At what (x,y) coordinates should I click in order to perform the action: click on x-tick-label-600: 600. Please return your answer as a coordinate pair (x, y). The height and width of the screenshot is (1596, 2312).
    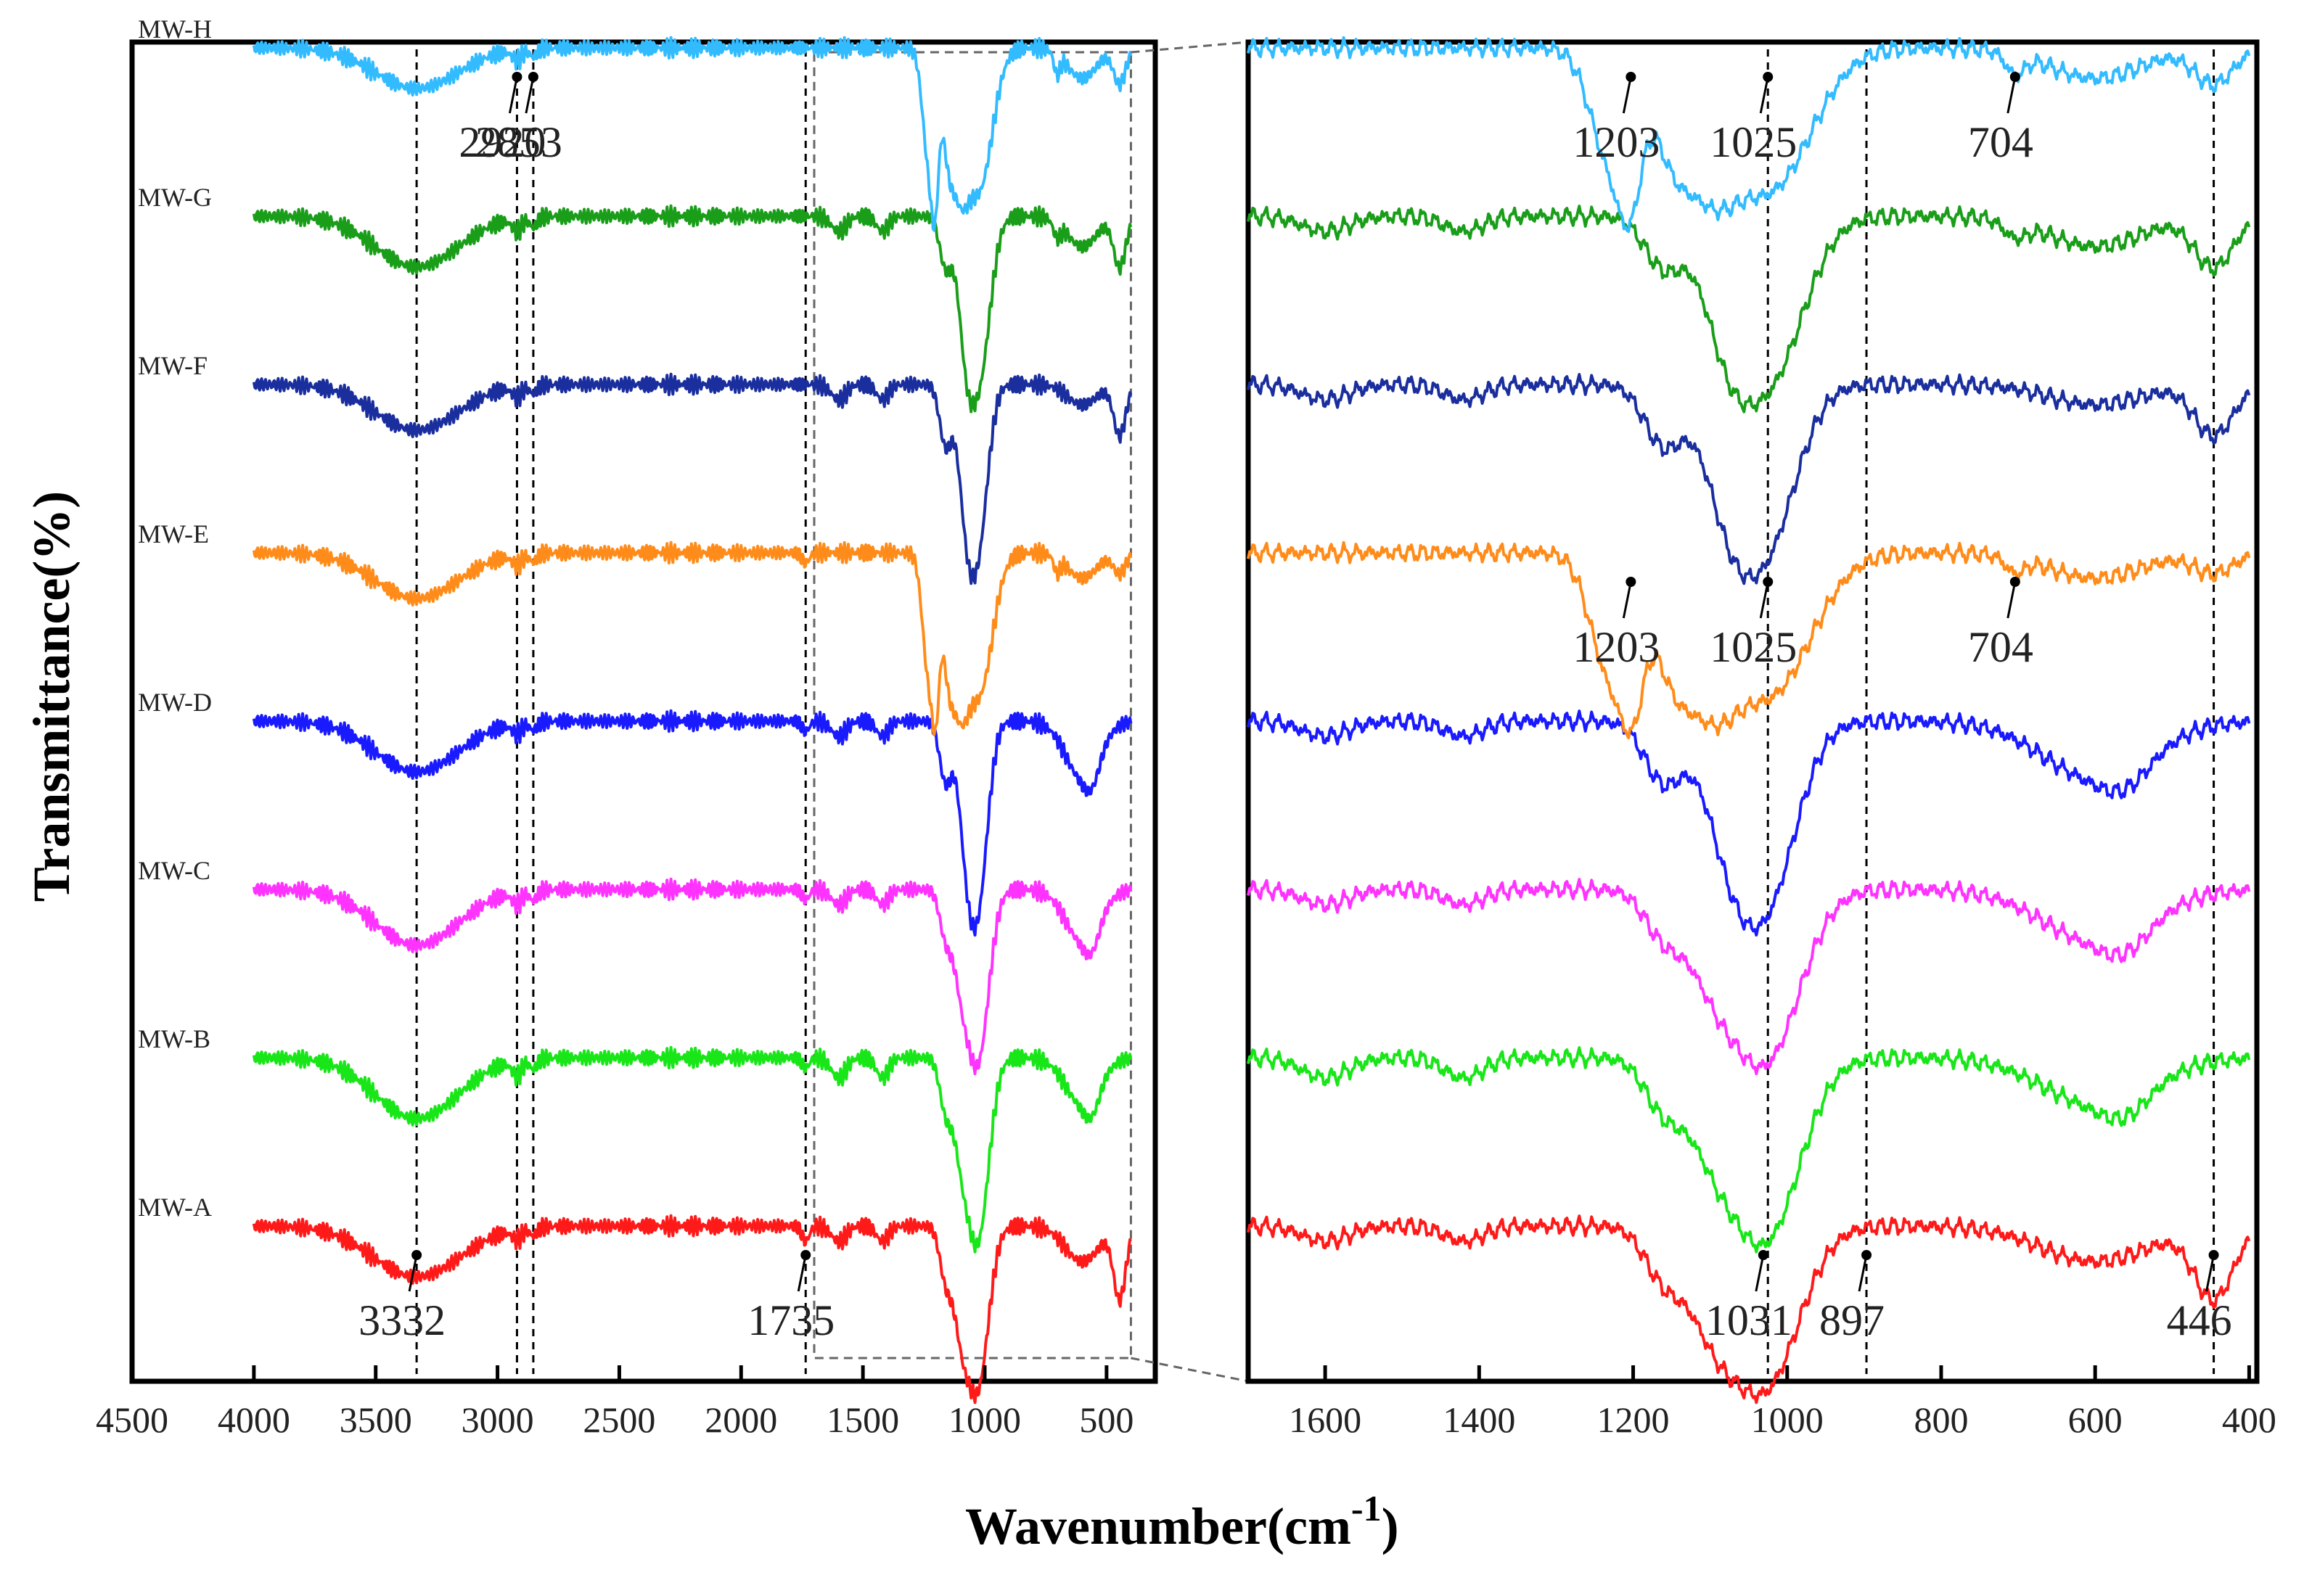
    Looking at the image, I should click on (2095, 1419).